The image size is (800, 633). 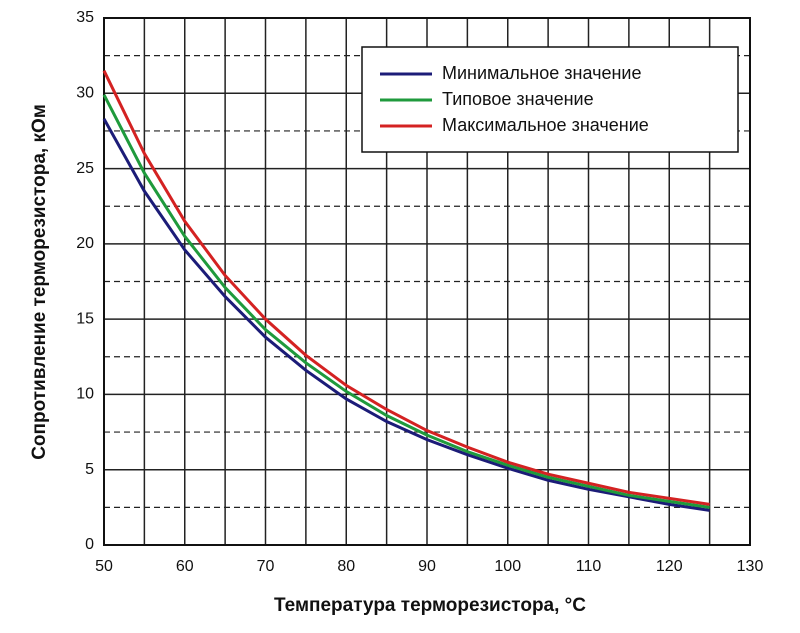 I want to click on legend-label: Минимальное значение, so click(x=541, y=73).